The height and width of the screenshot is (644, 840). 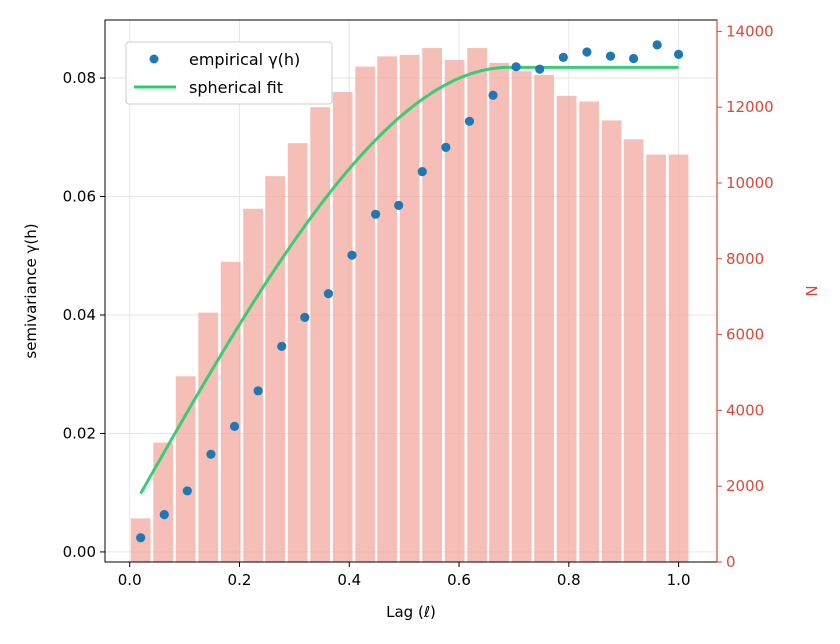 I want to click on legend-marker-empirical, so click(x=154, y=59).